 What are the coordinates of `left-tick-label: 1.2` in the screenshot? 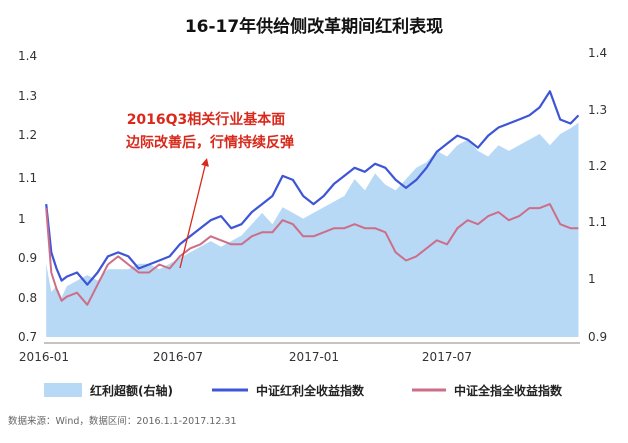 It's located at (27, 135).